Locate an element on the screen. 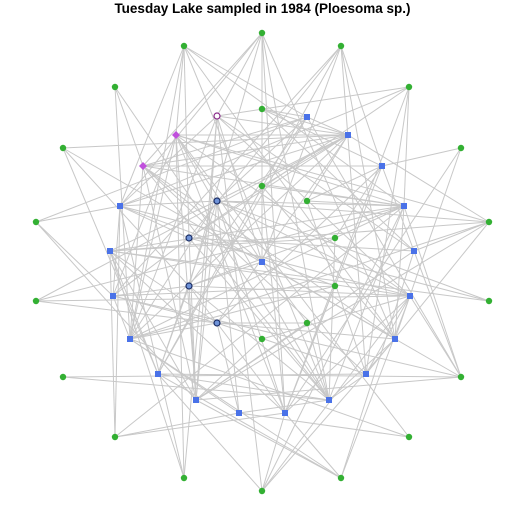 This screenshot has width=525, height=525. top-predator-circle-node is located at coordinates (217, 116).